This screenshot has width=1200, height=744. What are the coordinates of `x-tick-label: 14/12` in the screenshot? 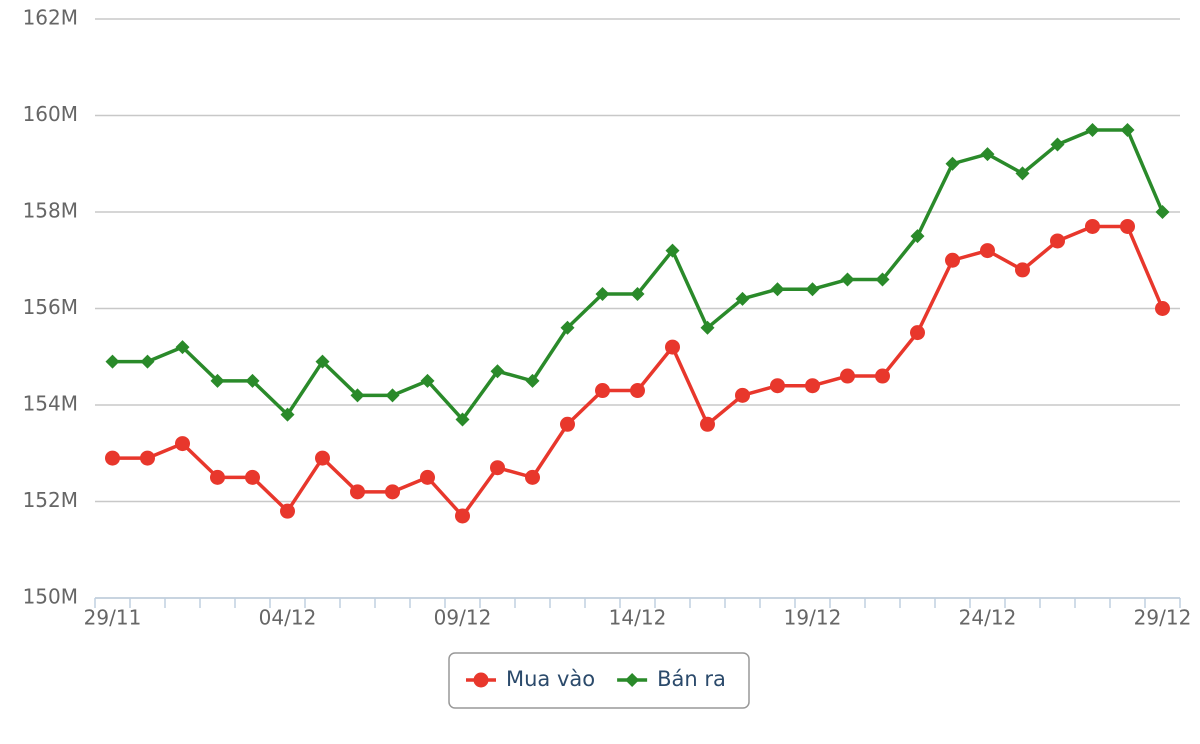 It's located at (638, 618).